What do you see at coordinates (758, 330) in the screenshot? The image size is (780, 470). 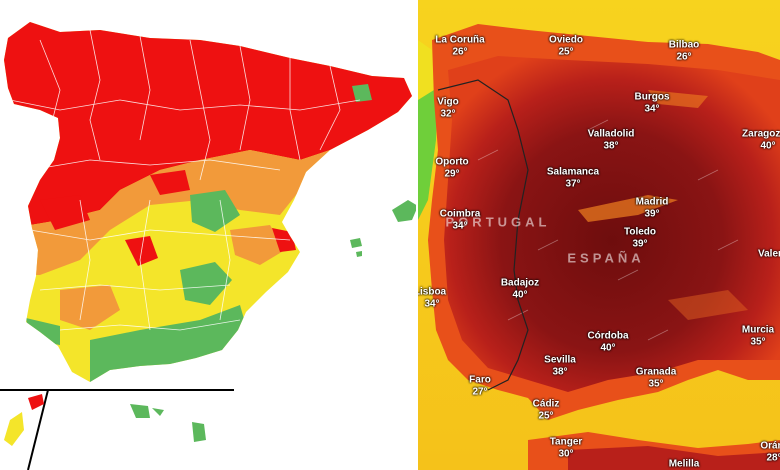 I see `city-name-murcia: Murcia` at bounding box center [758, 330].